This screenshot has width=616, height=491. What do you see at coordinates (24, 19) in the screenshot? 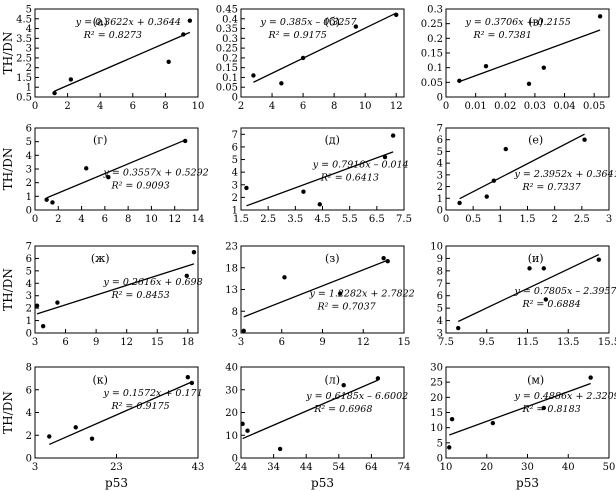
I see `y-tick-label: 4.5` at bounding box center [24, 19].